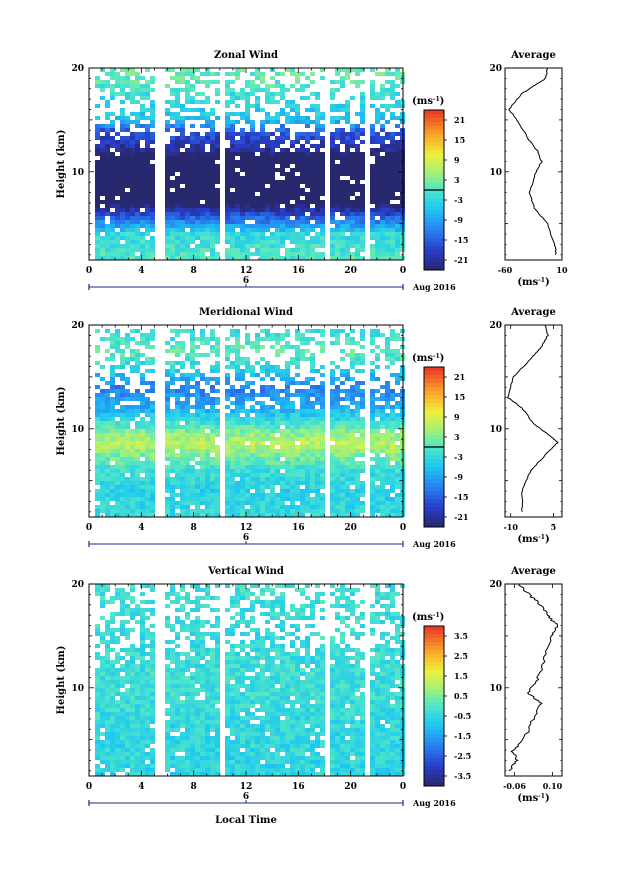 The width and height of the screenshot is (620, 877). Describe the element at coordinates (458, 477) in the screenshot. I see `colorbar-tick-label: -9` at that location.